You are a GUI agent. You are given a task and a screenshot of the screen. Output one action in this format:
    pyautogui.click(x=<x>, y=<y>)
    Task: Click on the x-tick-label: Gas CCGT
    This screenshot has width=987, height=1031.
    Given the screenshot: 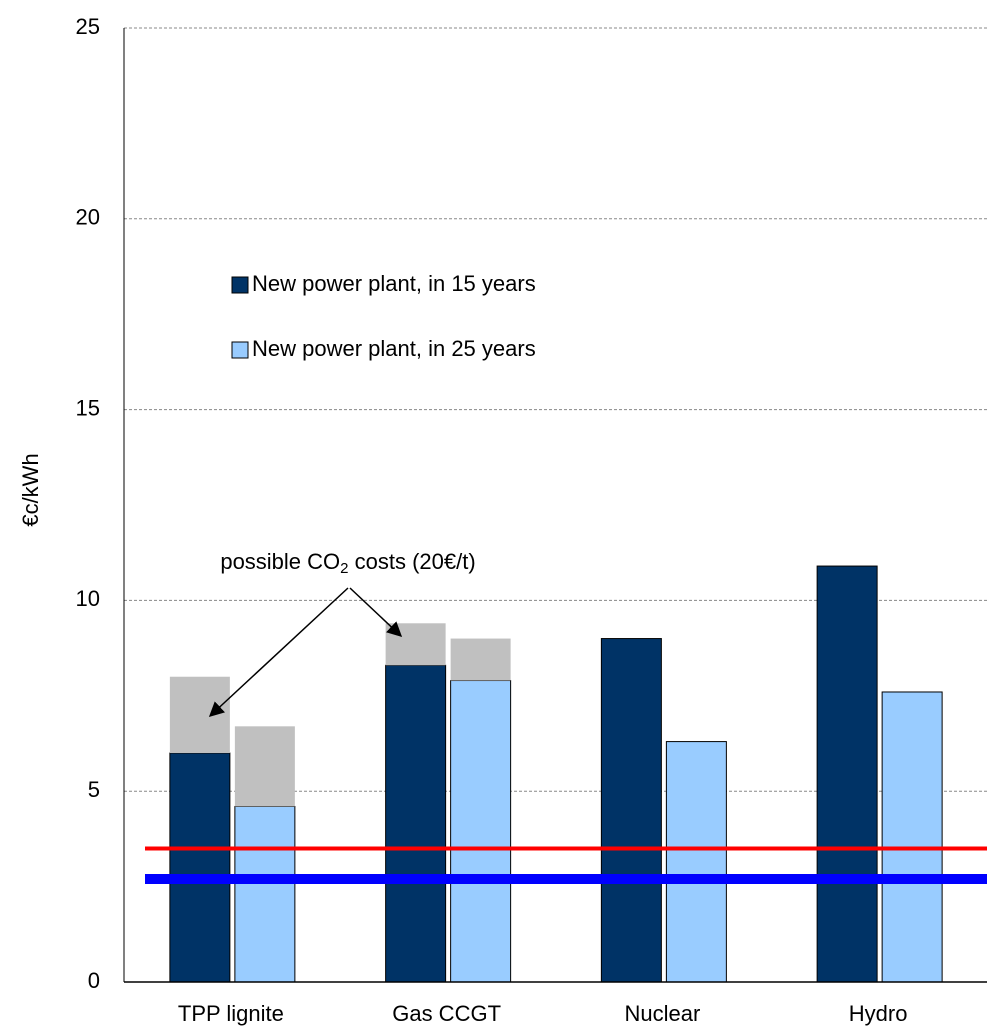 What is the action you would take?
    pyautogui.click(x=446, y=1013)
    